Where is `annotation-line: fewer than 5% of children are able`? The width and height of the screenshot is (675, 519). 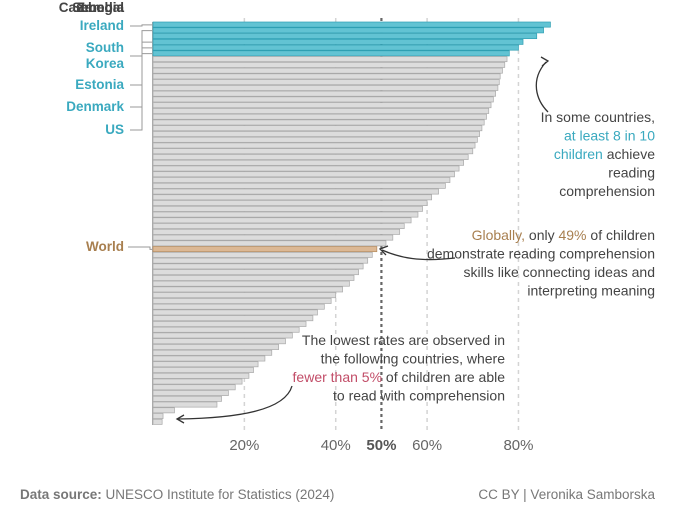 annotation-line: fewer than 5% of children are able is located at coordinates (399, 377).